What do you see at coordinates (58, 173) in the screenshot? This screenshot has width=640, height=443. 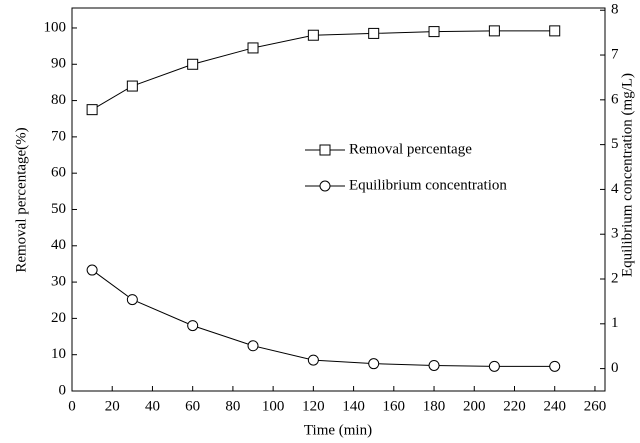 I see `y-tick-label: 60` at bounding box center [58, 173].